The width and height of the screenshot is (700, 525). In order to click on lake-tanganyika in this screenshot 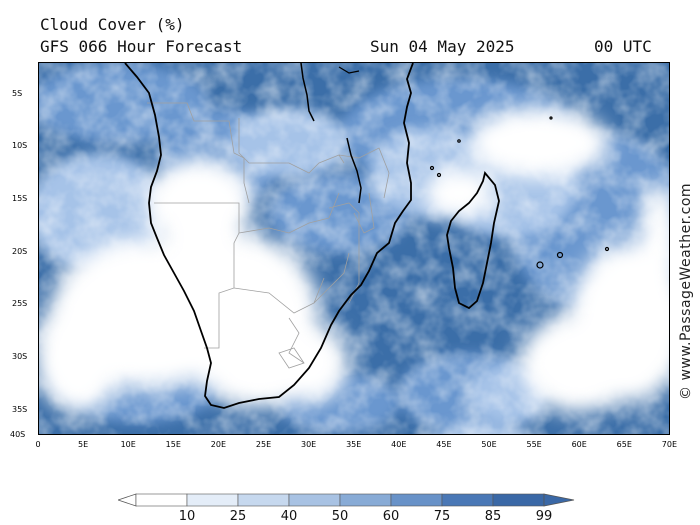, I will do `click(307, 92)`.